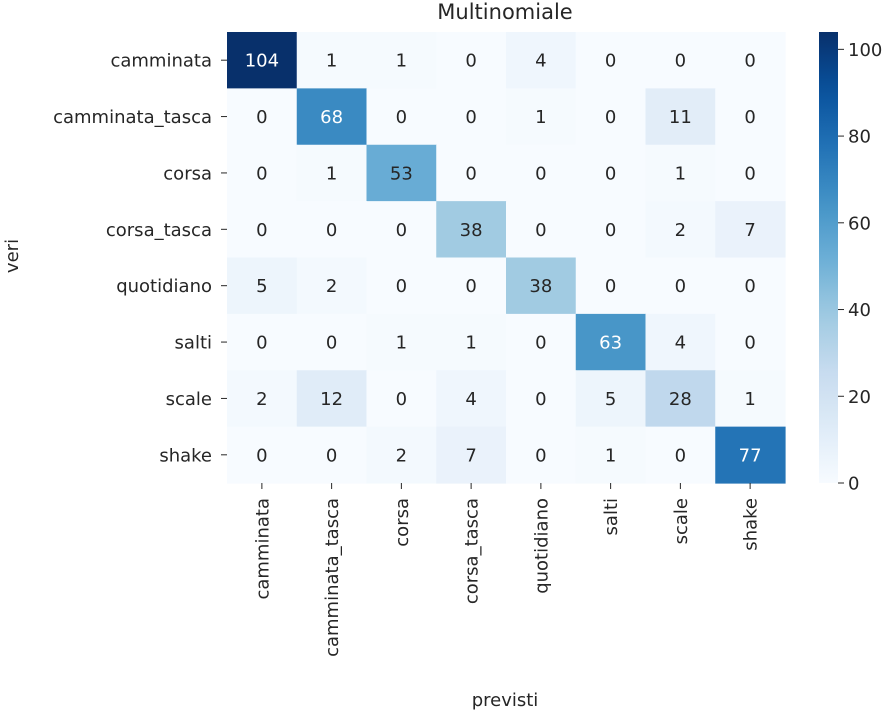 The image size is (895, 715). I want to click on x-tick-label: scale, so click(681, 521).